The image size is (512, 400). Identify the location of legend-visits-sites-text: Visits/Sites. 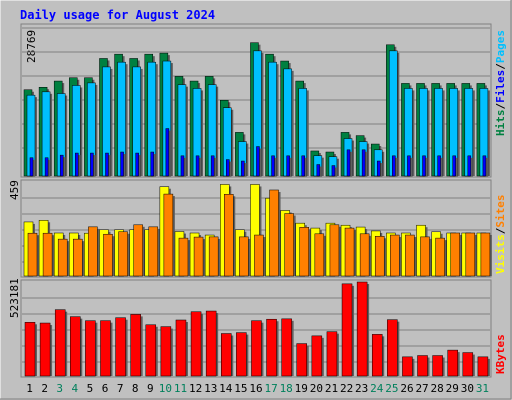
(500, 235).